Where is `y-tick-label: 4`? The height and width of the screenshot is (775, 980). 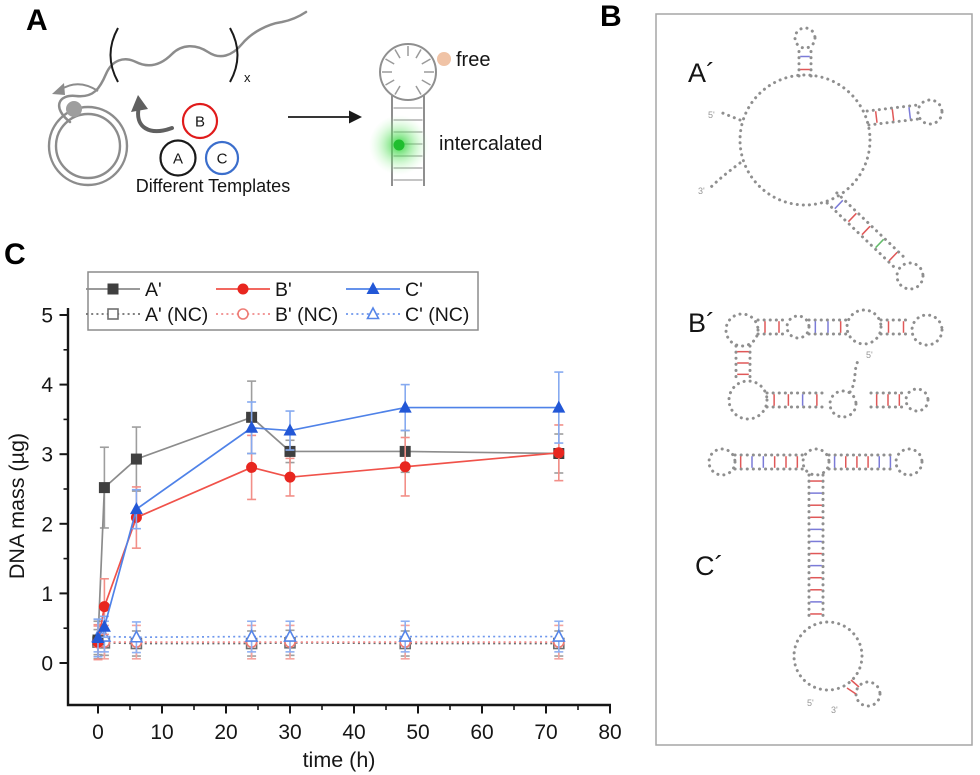
y-tick-label: 4 is located at coordinates (47, 385).